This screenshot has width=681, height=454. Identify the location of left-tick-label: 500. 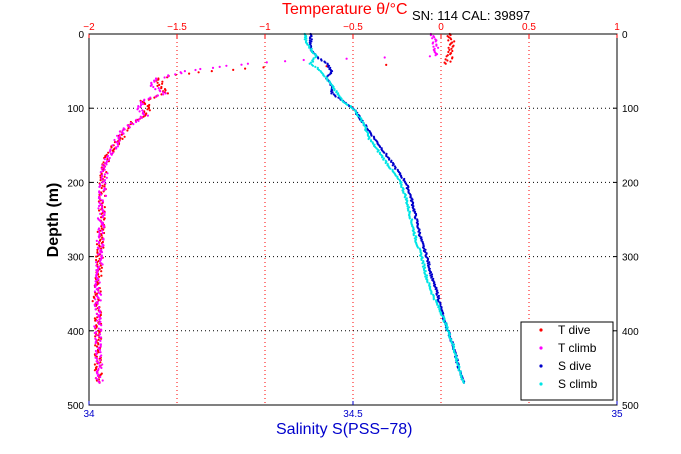
(75, 406).